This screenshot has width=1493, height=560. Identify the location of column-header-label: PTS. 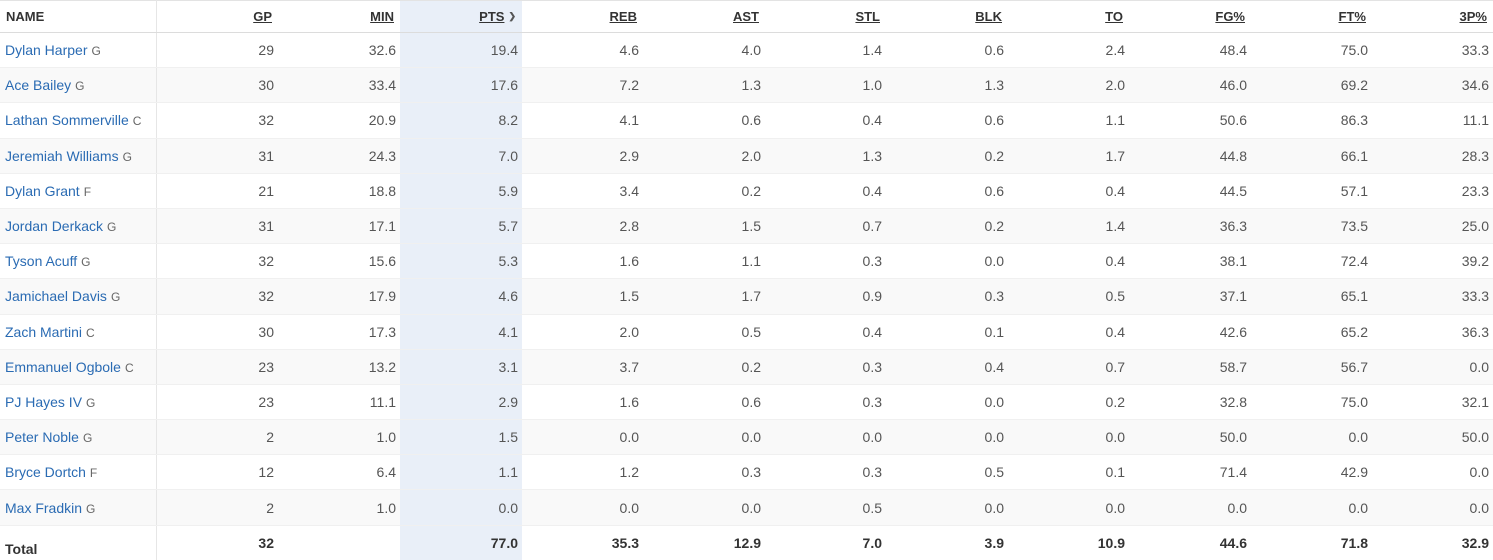
(492, 16).